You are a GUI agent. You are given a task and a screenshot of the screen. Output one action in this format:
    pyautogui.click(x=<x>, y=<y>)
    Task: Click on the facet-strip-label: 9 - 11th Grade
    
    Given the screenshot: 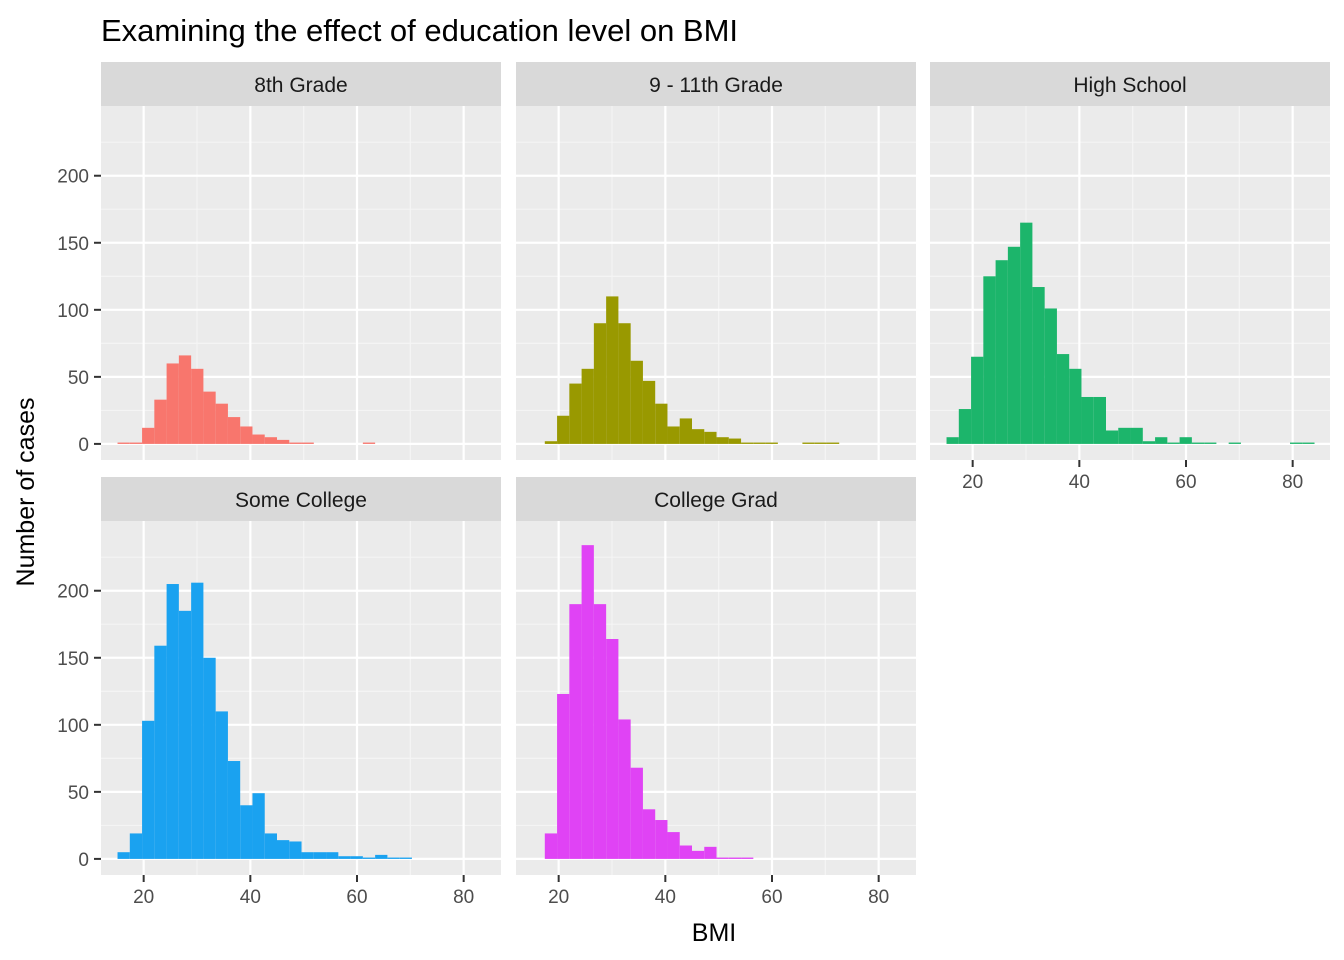 What is the action you would take?
    pyautogui.click(x=716, y=85)
    